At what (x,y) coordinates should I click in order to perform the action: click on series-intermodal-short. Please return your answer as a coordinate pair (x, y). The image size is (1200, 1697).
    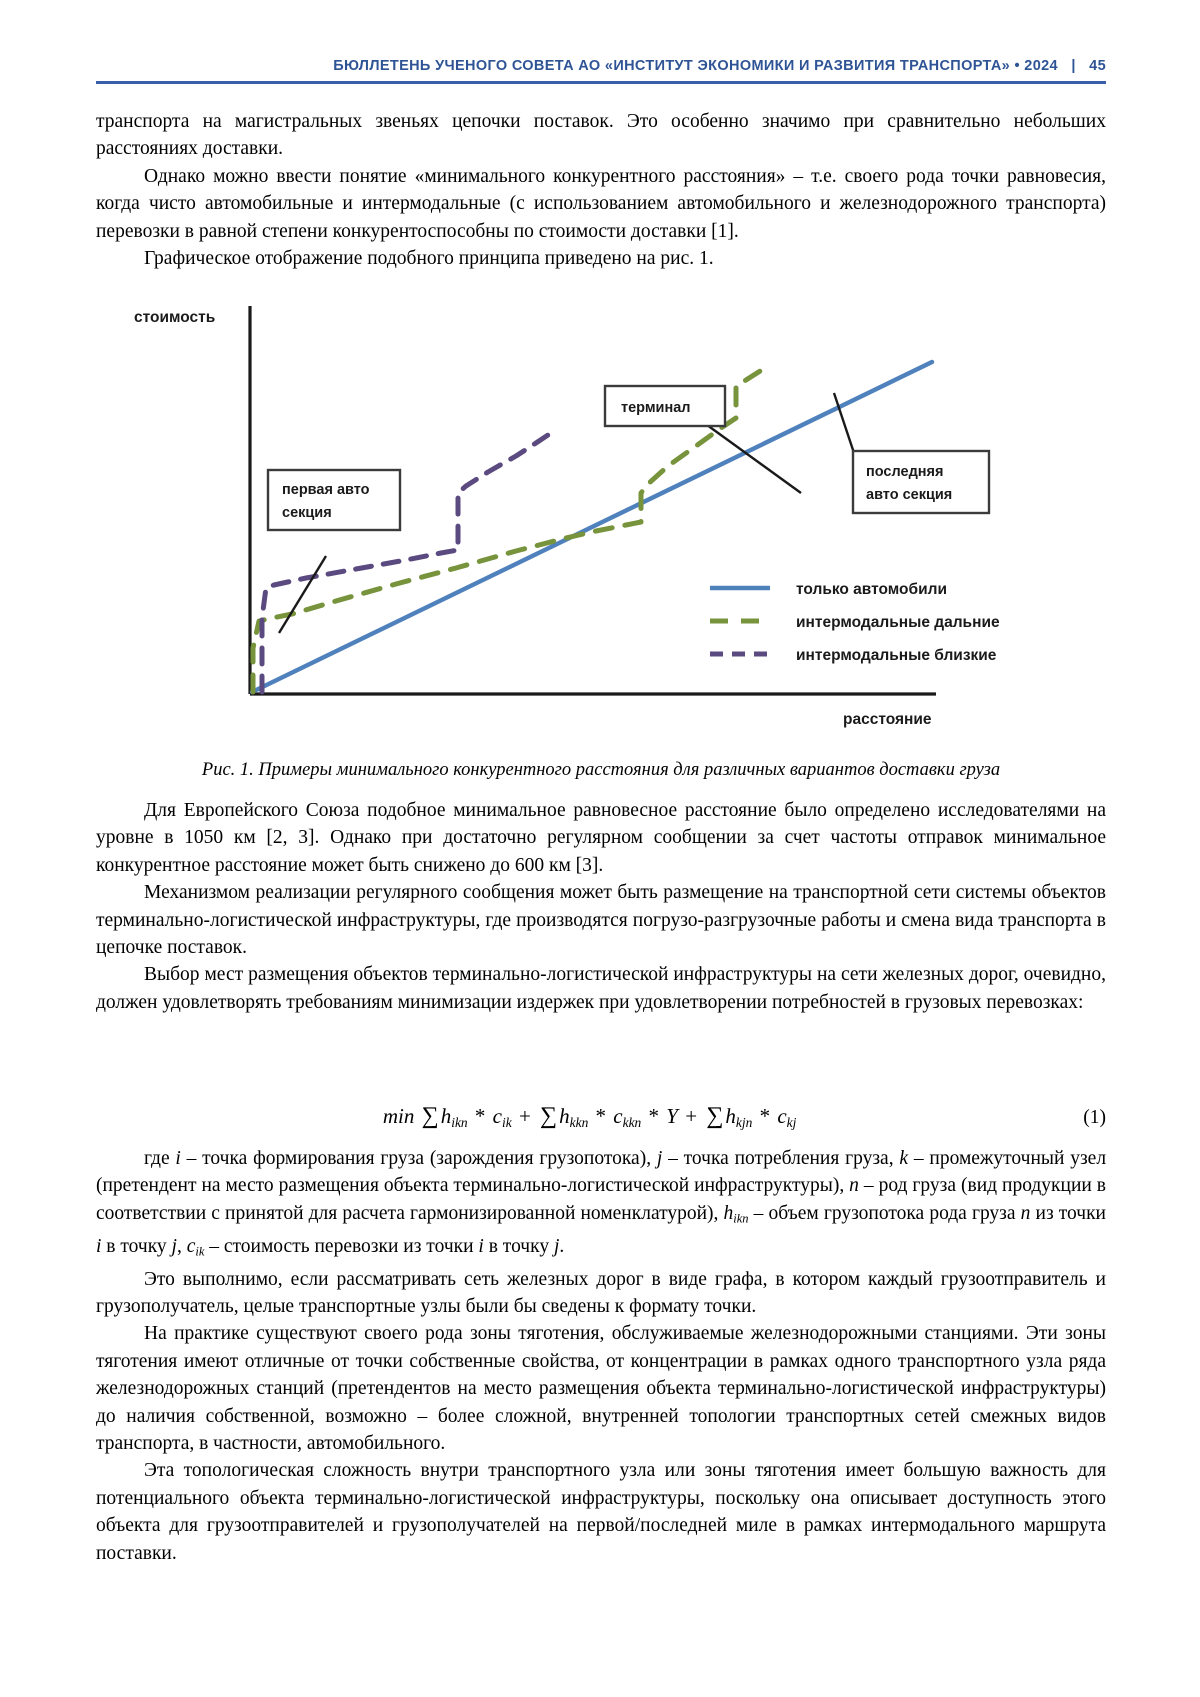
    Looking at the image, I should click on (406, 562).